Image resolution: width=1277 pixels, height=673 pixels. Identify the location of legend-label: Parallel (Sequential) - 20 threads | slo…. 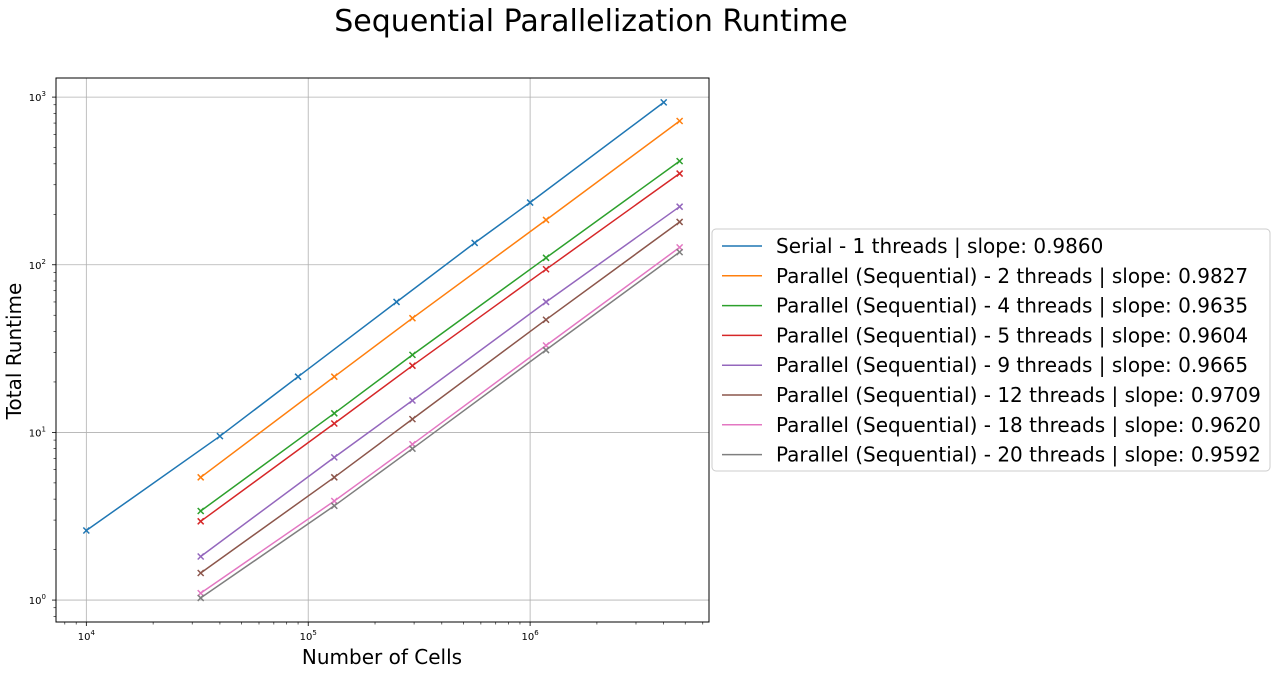
(1018, 455).